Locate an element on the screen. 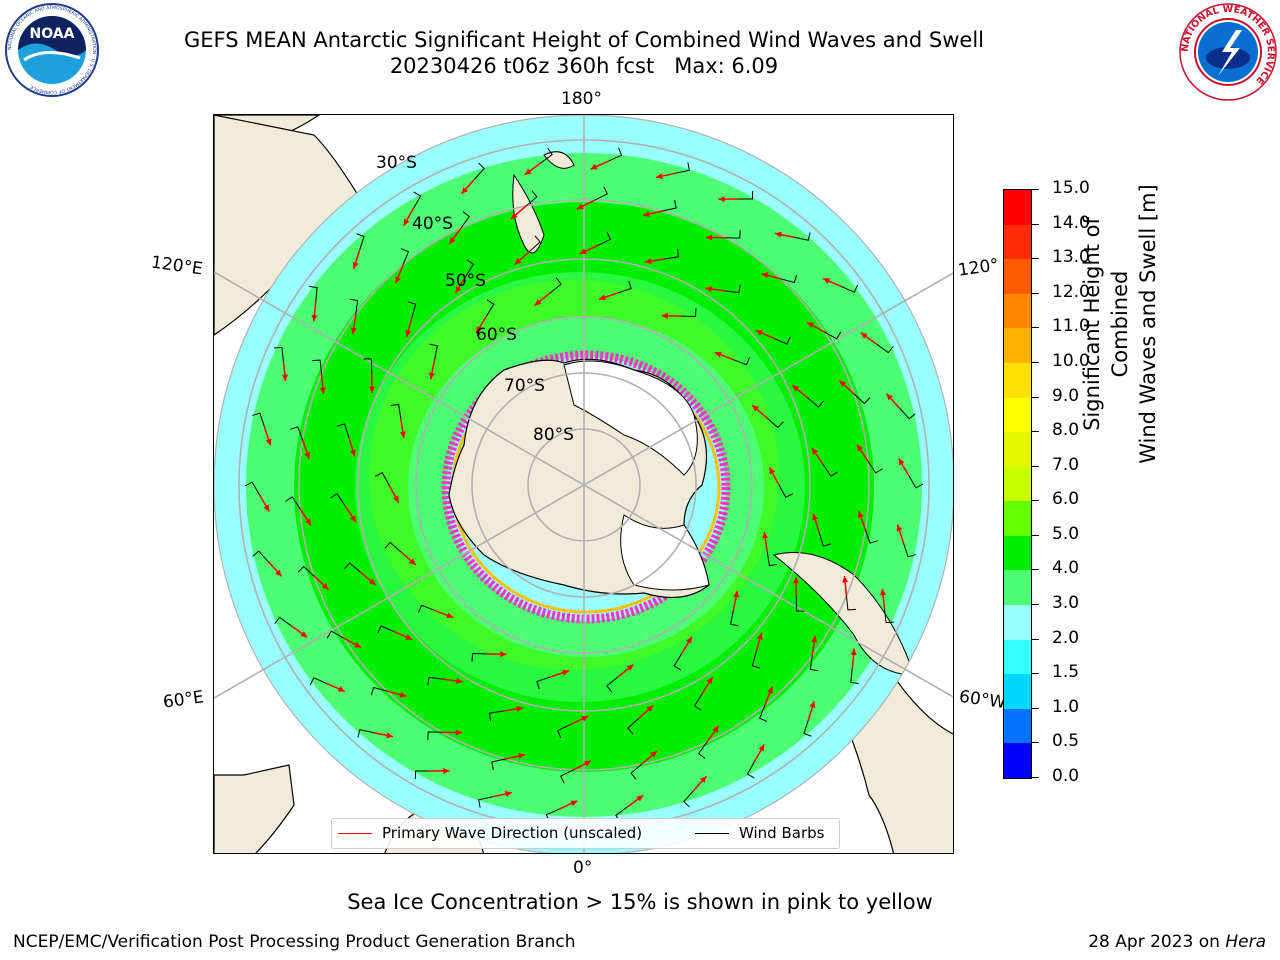 The width and height of the screenshot is (1280, 960). lon-label-60e: 60°E is located at coordinates (183, 700).